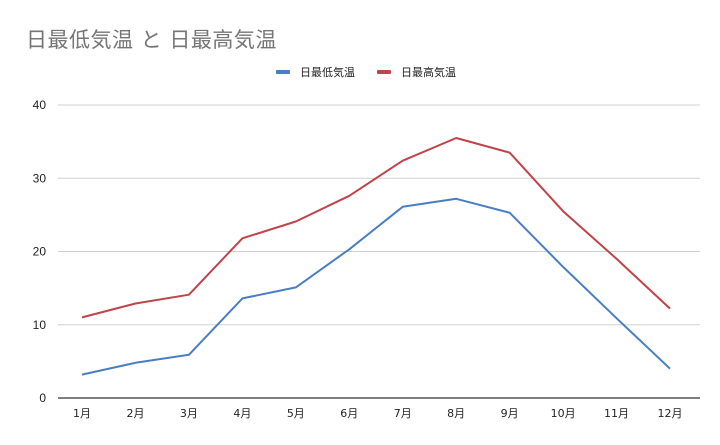 This screenshot has height=445, width=720. I want to click on y-tick-label: 30, so click(40, 178).